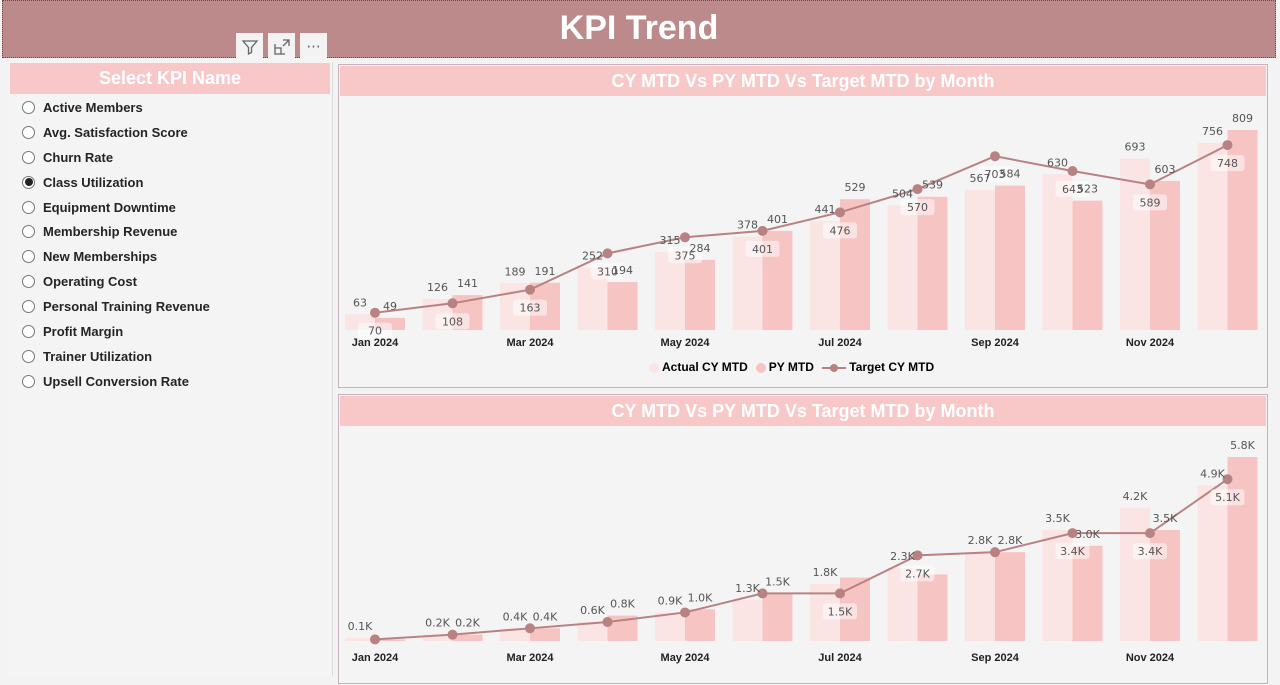  I want to click on target-label: 108, so click(452, 321).